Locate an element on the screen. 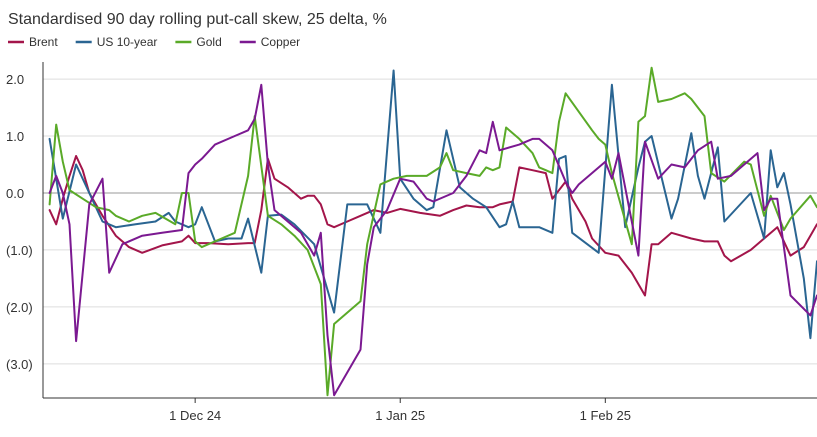 The height and width of the screenshot is (437, 817). y-tick-label: 1.0 is located at coordinates (15, 136).